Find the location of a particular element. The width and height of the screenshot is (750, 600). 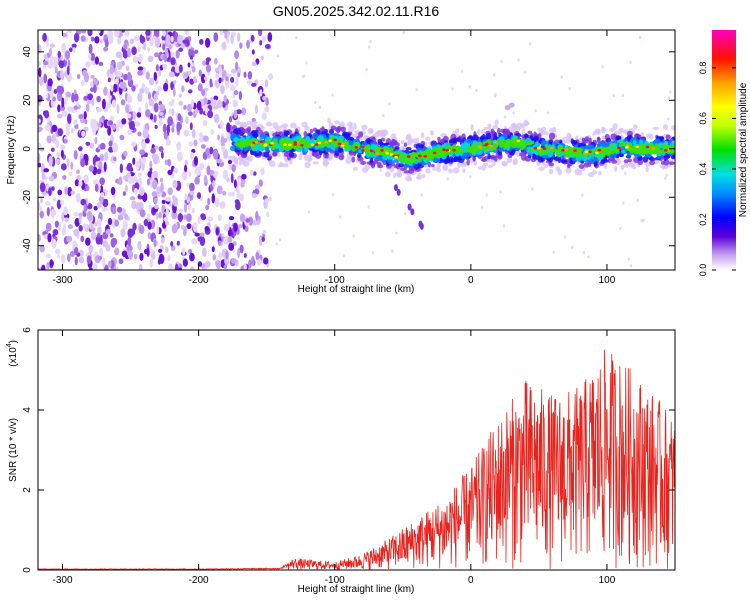

snr-xtick-label: -200 is located at coordinates (199, 580).